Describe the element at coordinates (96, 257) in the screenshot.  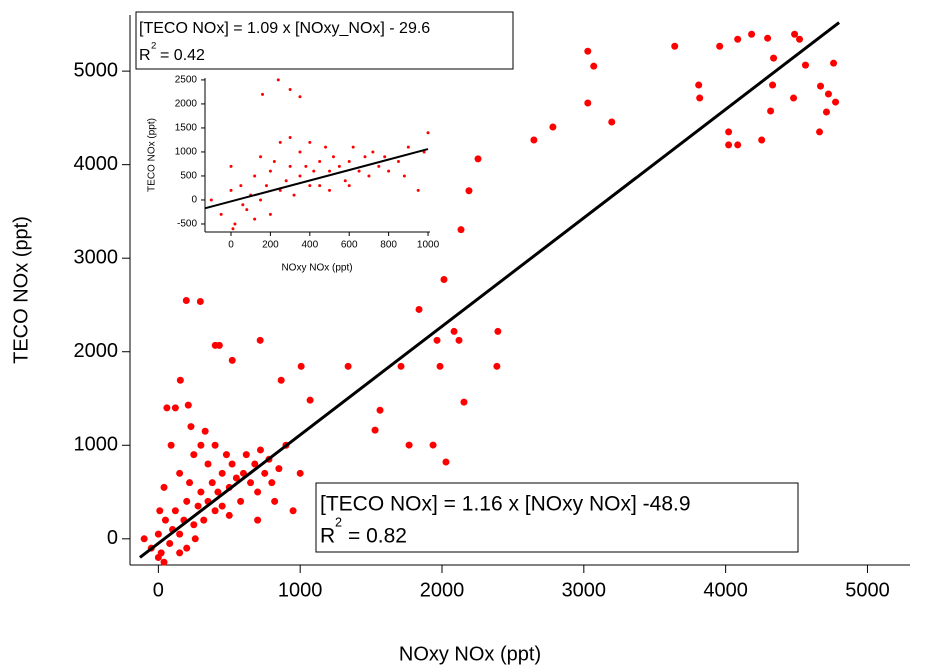
I see `y-tick-label: 3000` at that location.